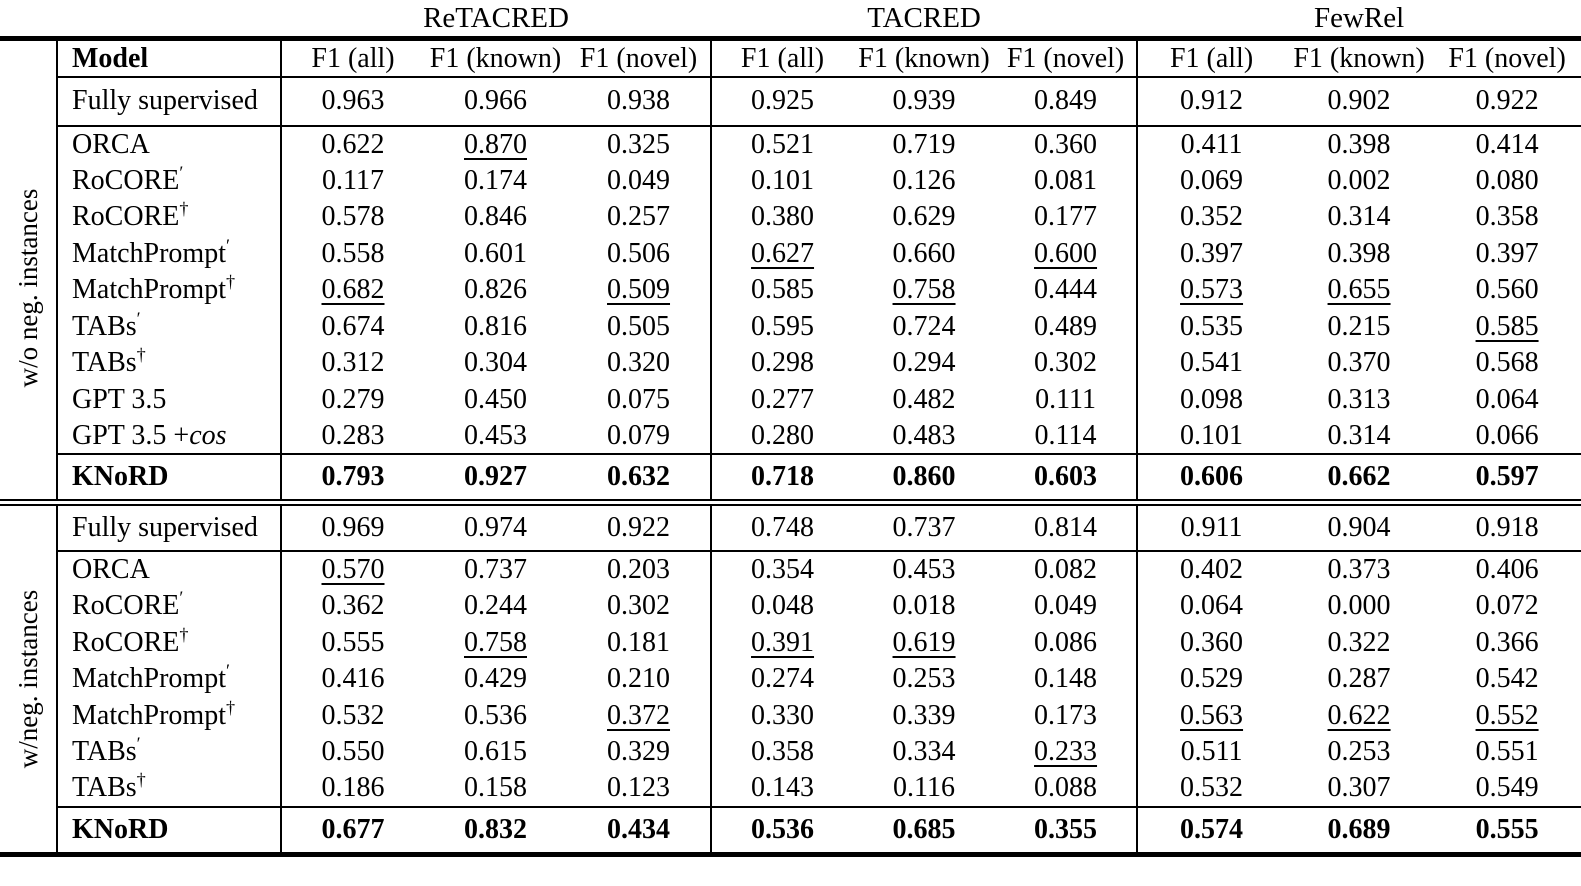 The width and height of the screenshot is (1581, 886). Describe the element at coordinates (1212, 399) in the screenshot. I see `f1-value: 0.098` at that location.